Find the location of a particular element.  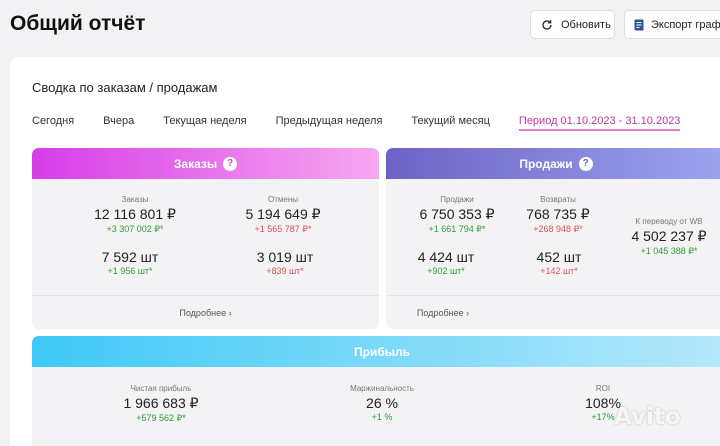

summary-title: Сводка по заказам / продажам is located at coordinates (125, 87).